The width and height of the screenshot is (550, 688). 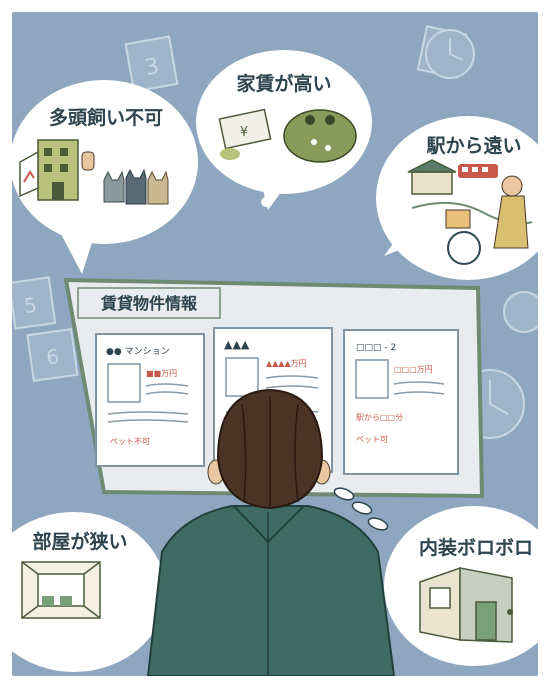 What do you see at coordinates (413, 369) in the screenshot?
I see `listing-price: □□□万円` at bounding box center [413, 369].